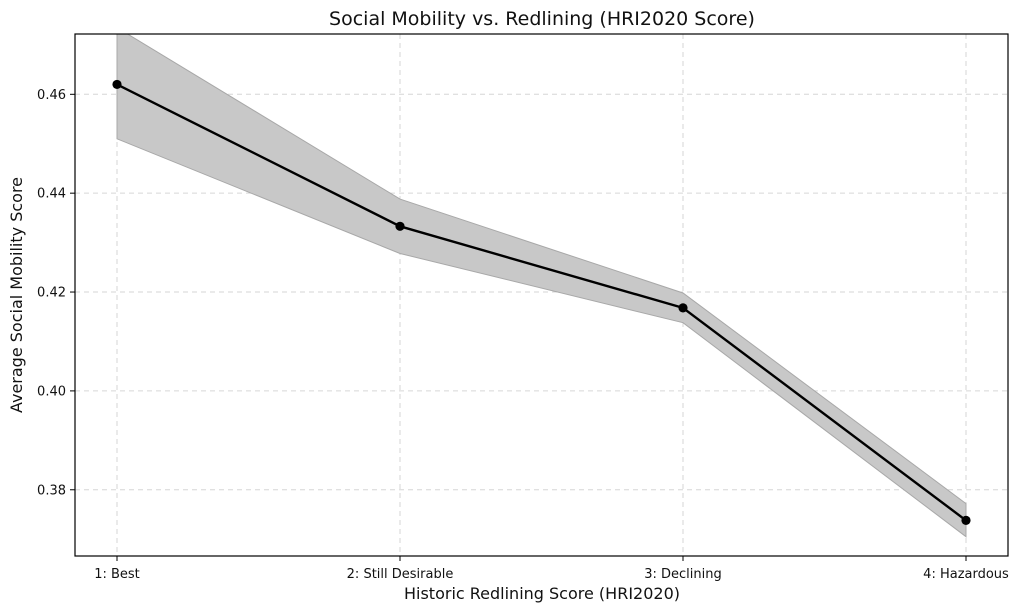  What do you see at coordinates (51, 490) in the screenshot?
I see `y-tick-label: 0.38` at bounding box center [51, 490].